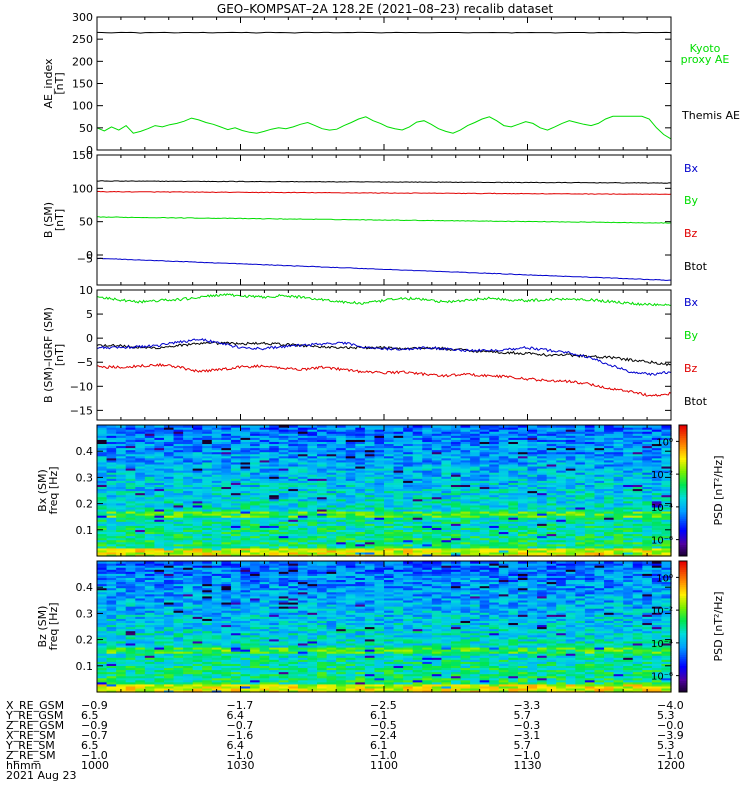 The height and width of the screenshot is (800, 750). What do you see at coordinates (696, 401) in the screenshot?
I see `dbigrf-legend-btot: Btot` at bounding box center [696, 401].